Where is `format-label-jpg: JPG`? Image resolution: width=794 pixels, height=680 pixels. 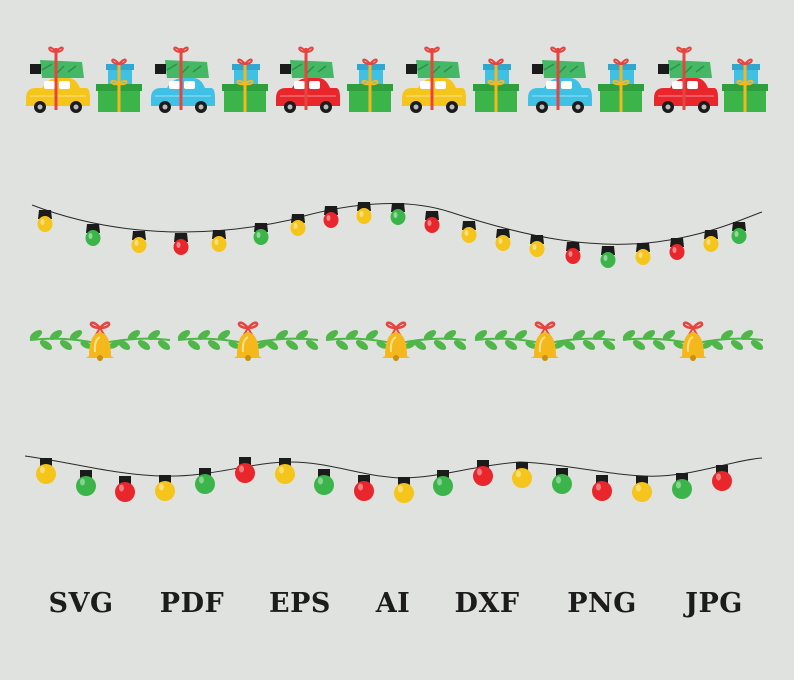 format-label-jpg: JPG is located at coordinates (714, 603).